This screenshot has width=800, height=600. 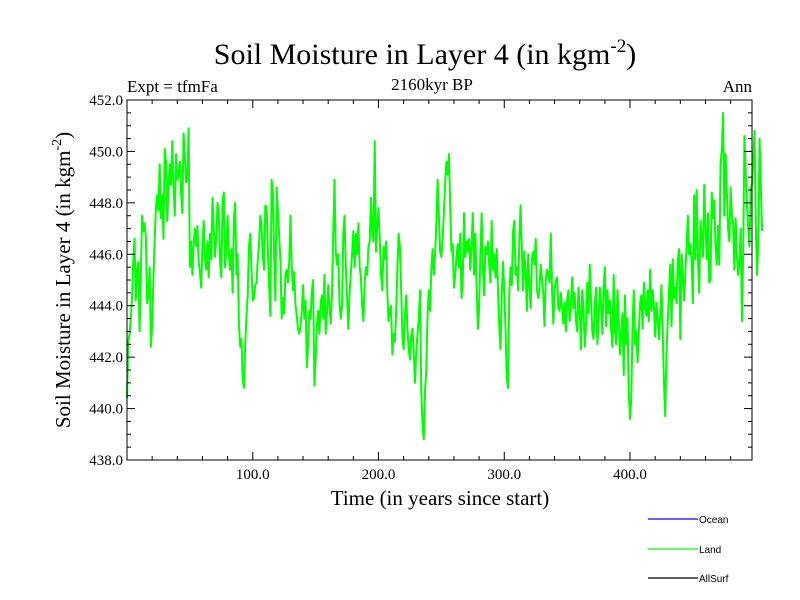 I want to click on legend-label-ocean: Ocean, so click(x=713, y=520).